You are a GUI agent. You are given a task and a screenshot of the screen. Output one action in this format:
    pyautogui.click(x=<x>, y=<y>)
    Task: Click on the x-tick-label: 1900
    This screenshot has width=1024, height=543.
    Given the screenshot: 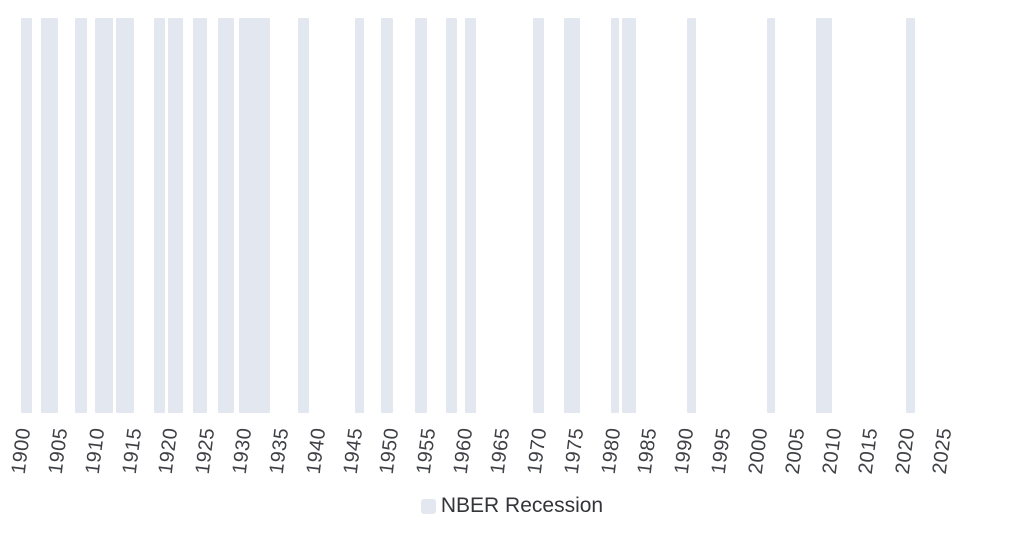 What is the action you would take?
    pyautogui.click(x=21, y=451)
    